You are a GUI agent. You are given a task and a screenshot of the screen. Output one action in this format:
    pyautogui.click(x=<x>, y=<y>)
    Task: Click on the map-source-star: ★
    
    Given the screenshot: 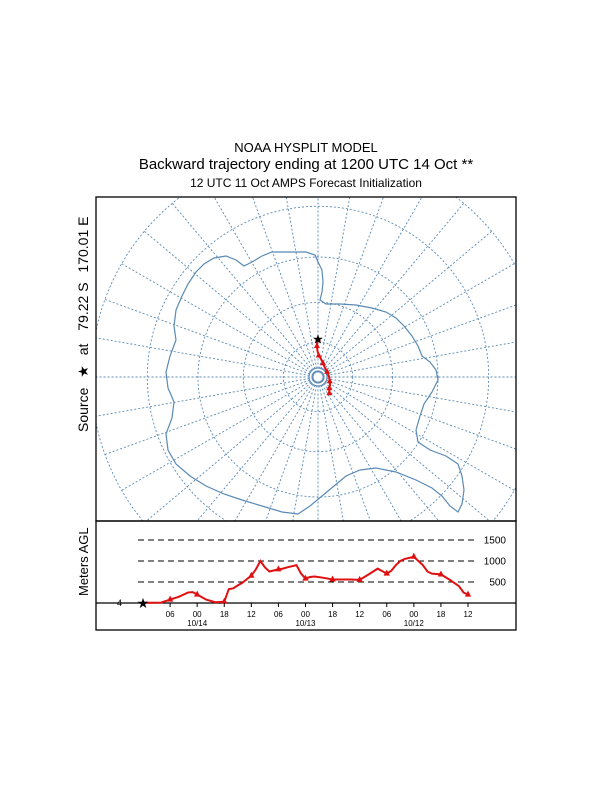 What is the action you would take?
    pyautogui.click(x=318, y=338)
    